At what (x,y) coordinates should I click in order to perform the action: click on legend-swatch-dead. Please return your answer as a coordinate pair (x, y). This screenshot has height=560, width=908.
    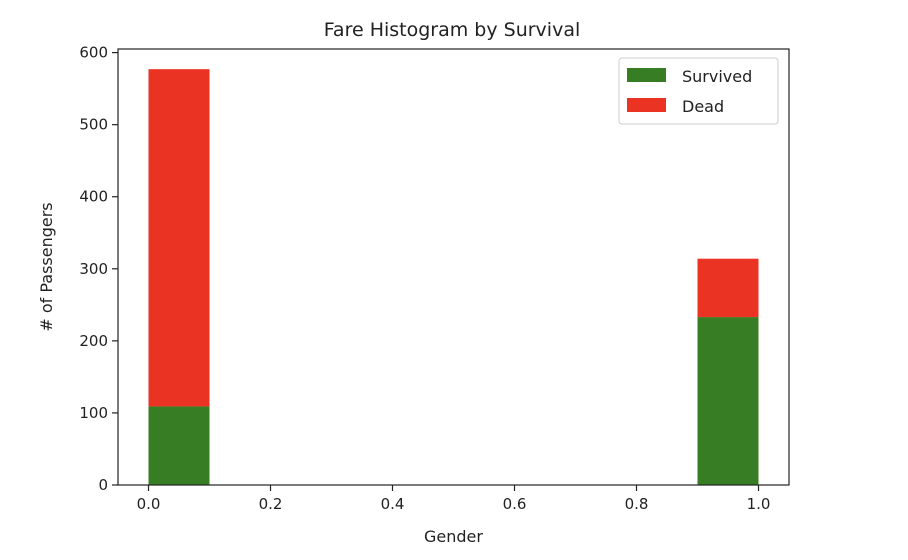
    Looking at the image, I should click on (646, 105).